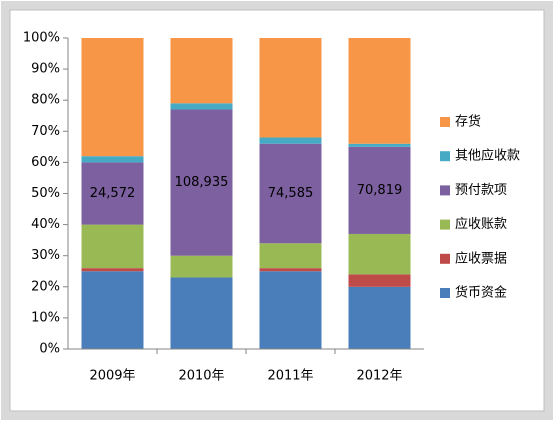 The height and width of the screenshot is (421, 554). What do you see at coordinates (45, 69) in the screenshot?
I see `y-tick-label: 90%` at bounding box center [45, 69].